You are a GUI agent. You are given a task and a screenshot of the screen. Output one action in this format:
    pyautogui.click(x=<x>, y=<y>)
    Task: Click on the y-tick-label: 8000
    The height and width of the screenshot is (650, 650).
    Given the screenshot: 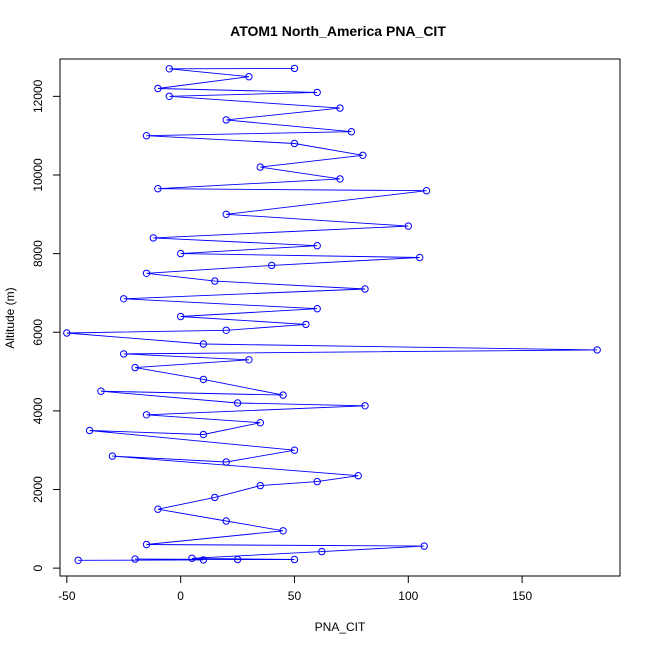 What is the action you would take?
    pyautogui.click(x=38, y=253)
    